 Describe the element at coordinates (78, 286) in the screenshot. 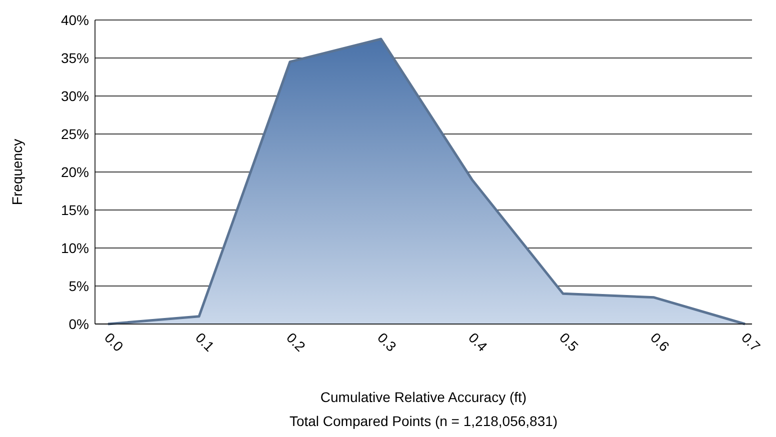

I see `y-tick-label: 5%` at that location.